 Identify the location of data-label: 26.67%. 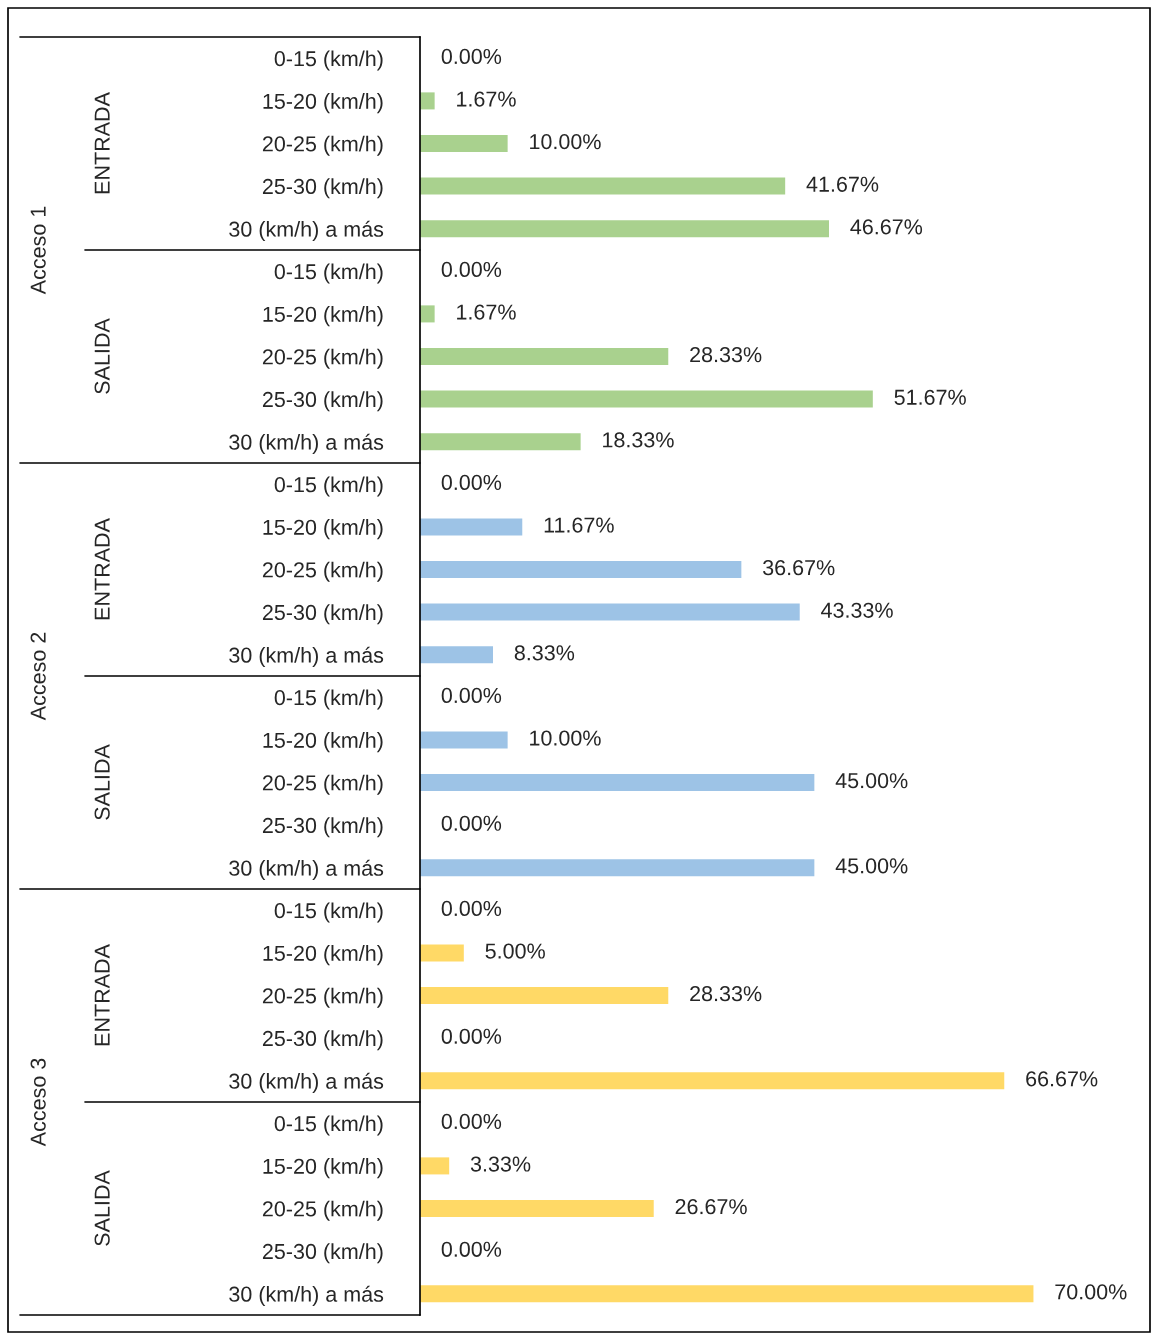
(711, 1207).